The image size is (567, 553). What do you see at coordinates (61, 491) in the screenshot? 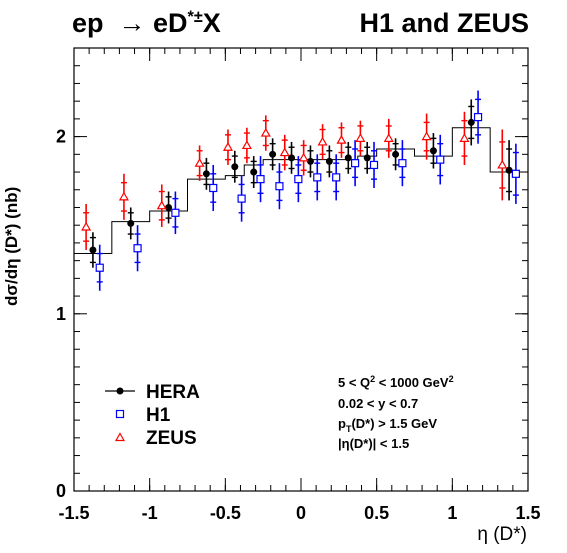
I see `y-tick-label: 0` at bounding box center [61, 491].